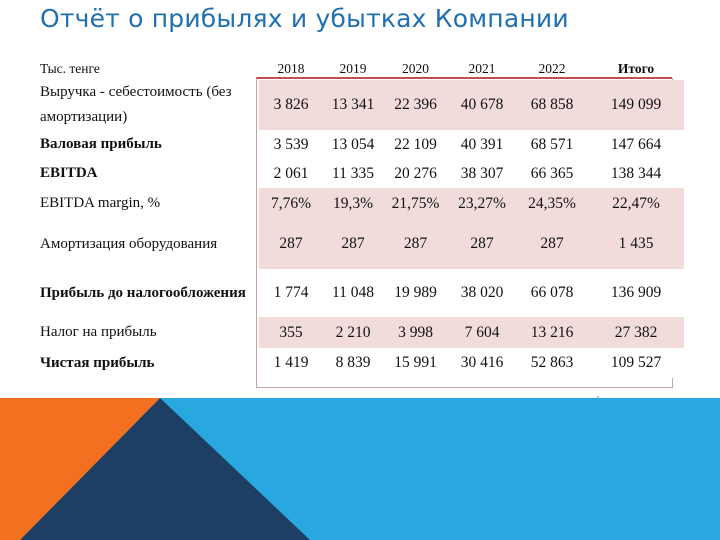  I want to click on cell: 7,76%, so click(291, 203).